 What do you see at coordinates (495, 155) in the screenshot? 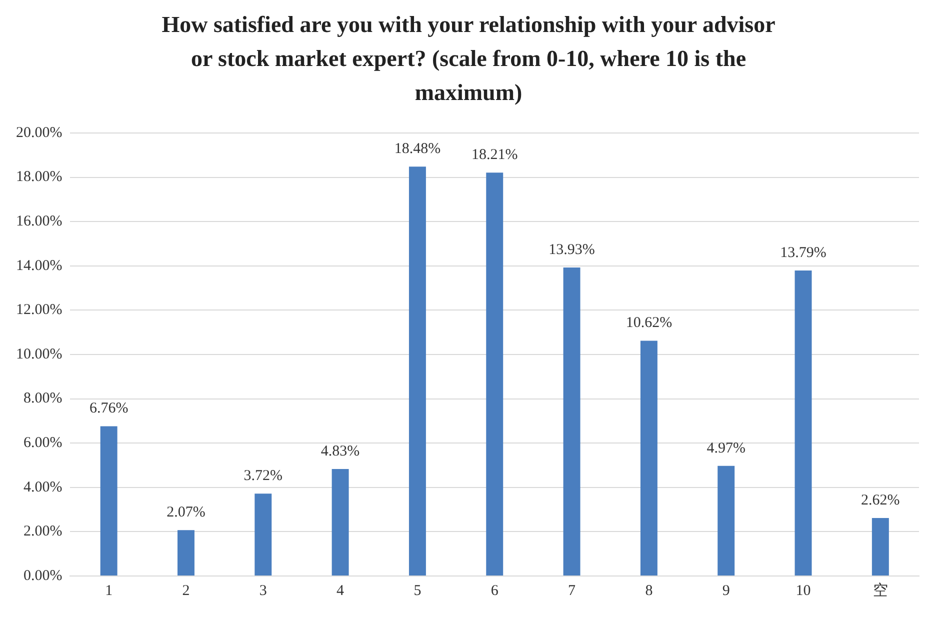
I see `data-label: 18.21%` at bounding box center [495, 155].